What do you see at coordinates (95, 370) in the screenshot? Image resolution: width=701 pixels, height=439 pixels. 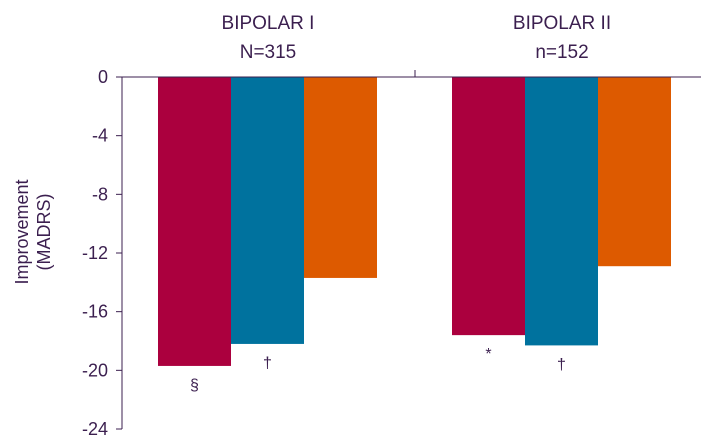 I see `y-tick-label: -20` at bounding box center [95, 370].